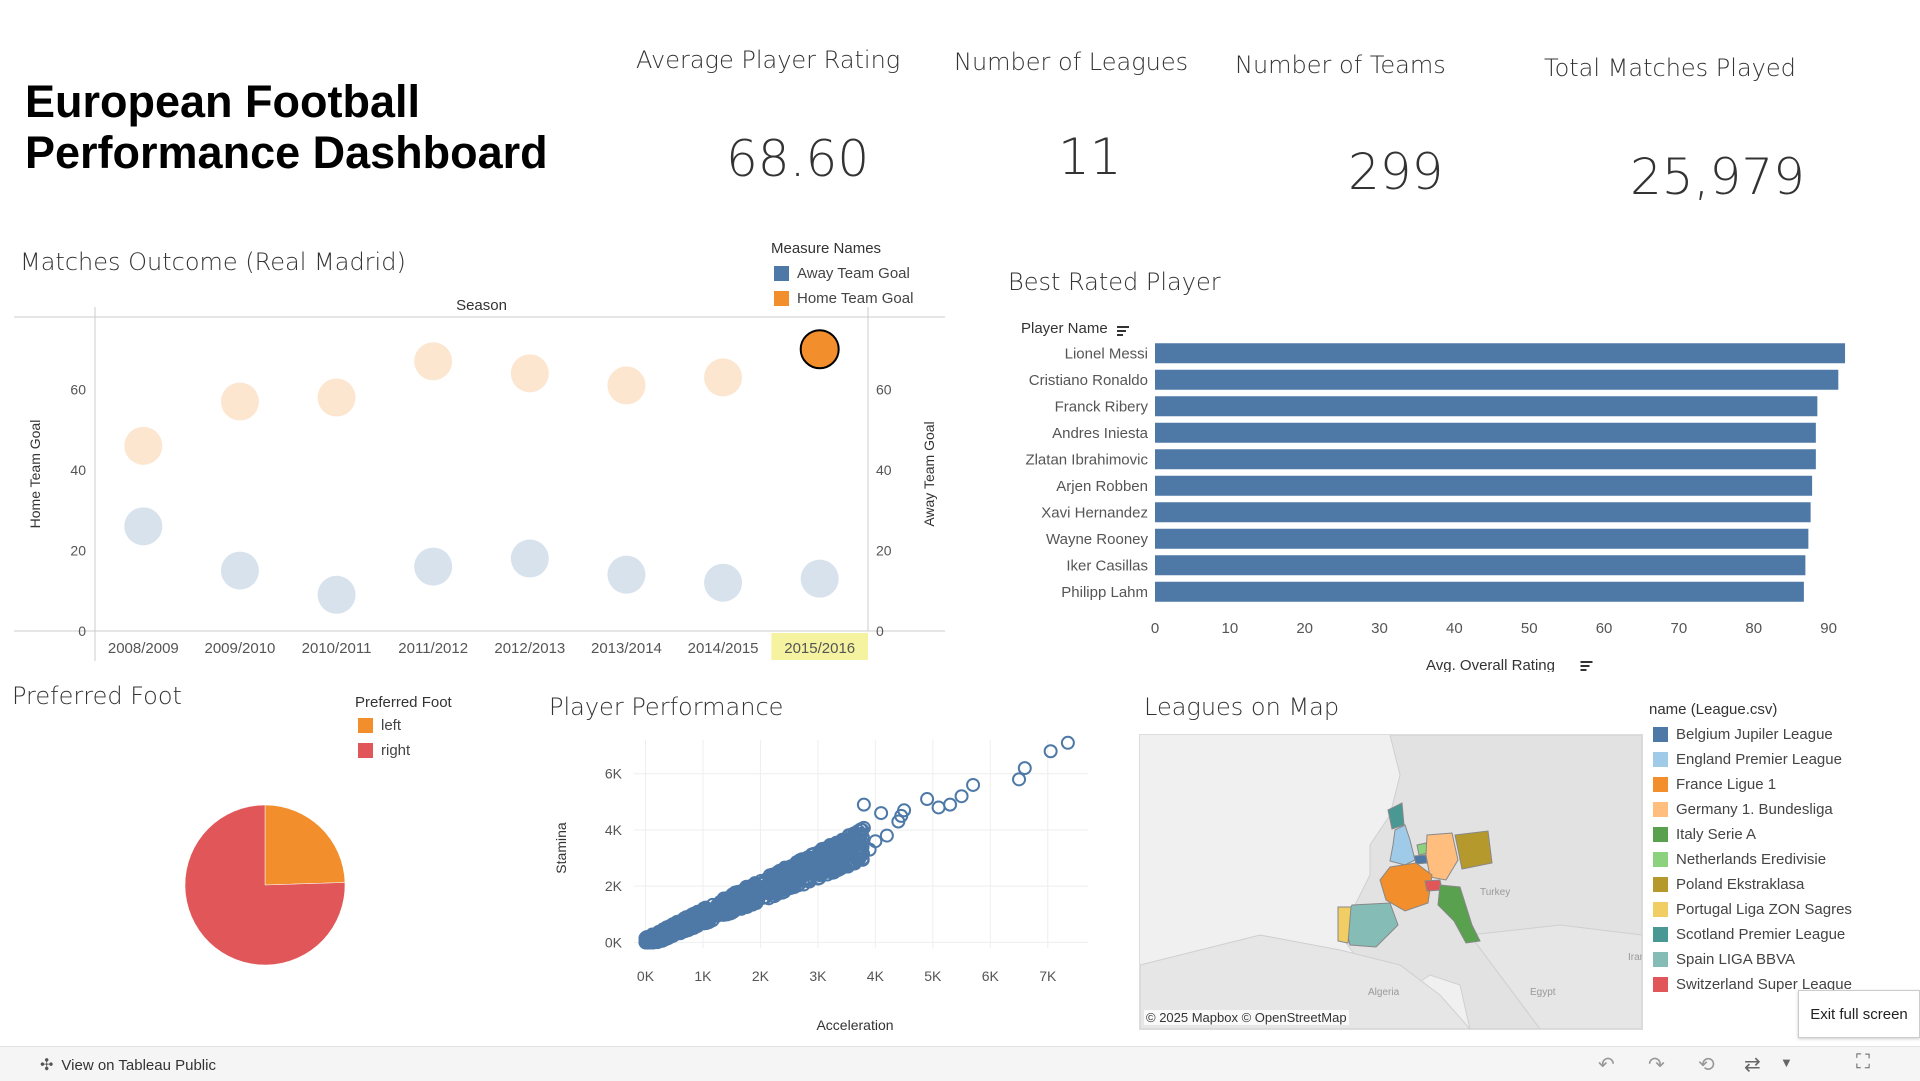  Describe the element at coordinates (305, 845) in the screenshot. I see `pie-slice-left` at that location.